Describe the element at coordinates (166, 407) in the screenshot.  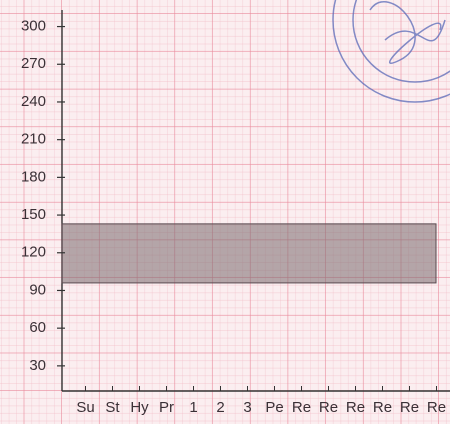
I see `x-tick-label: Pr` at that location.